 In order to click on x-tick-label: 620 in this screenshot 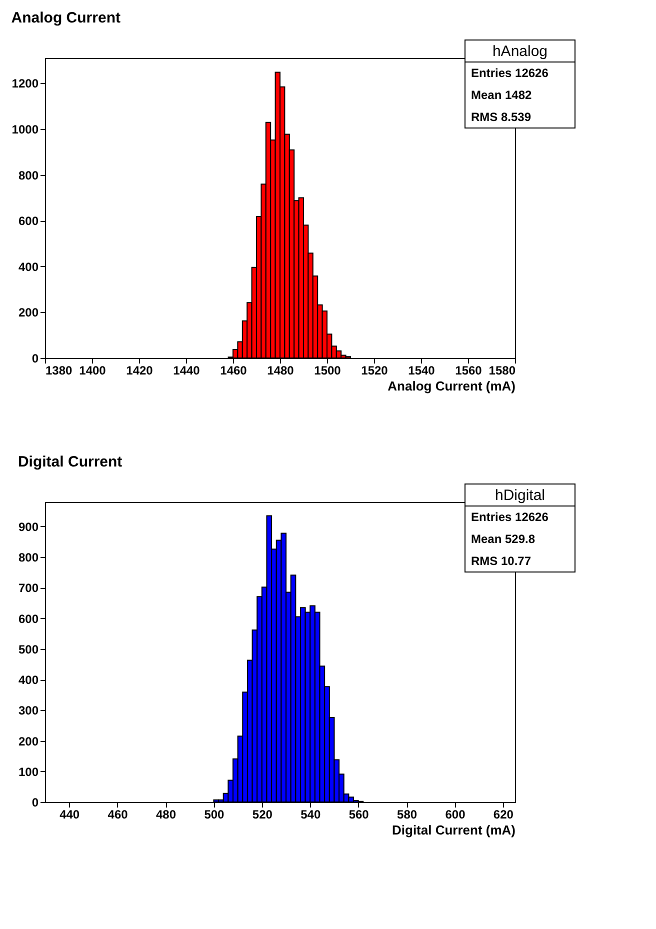, I will do `click(503, 815)`.